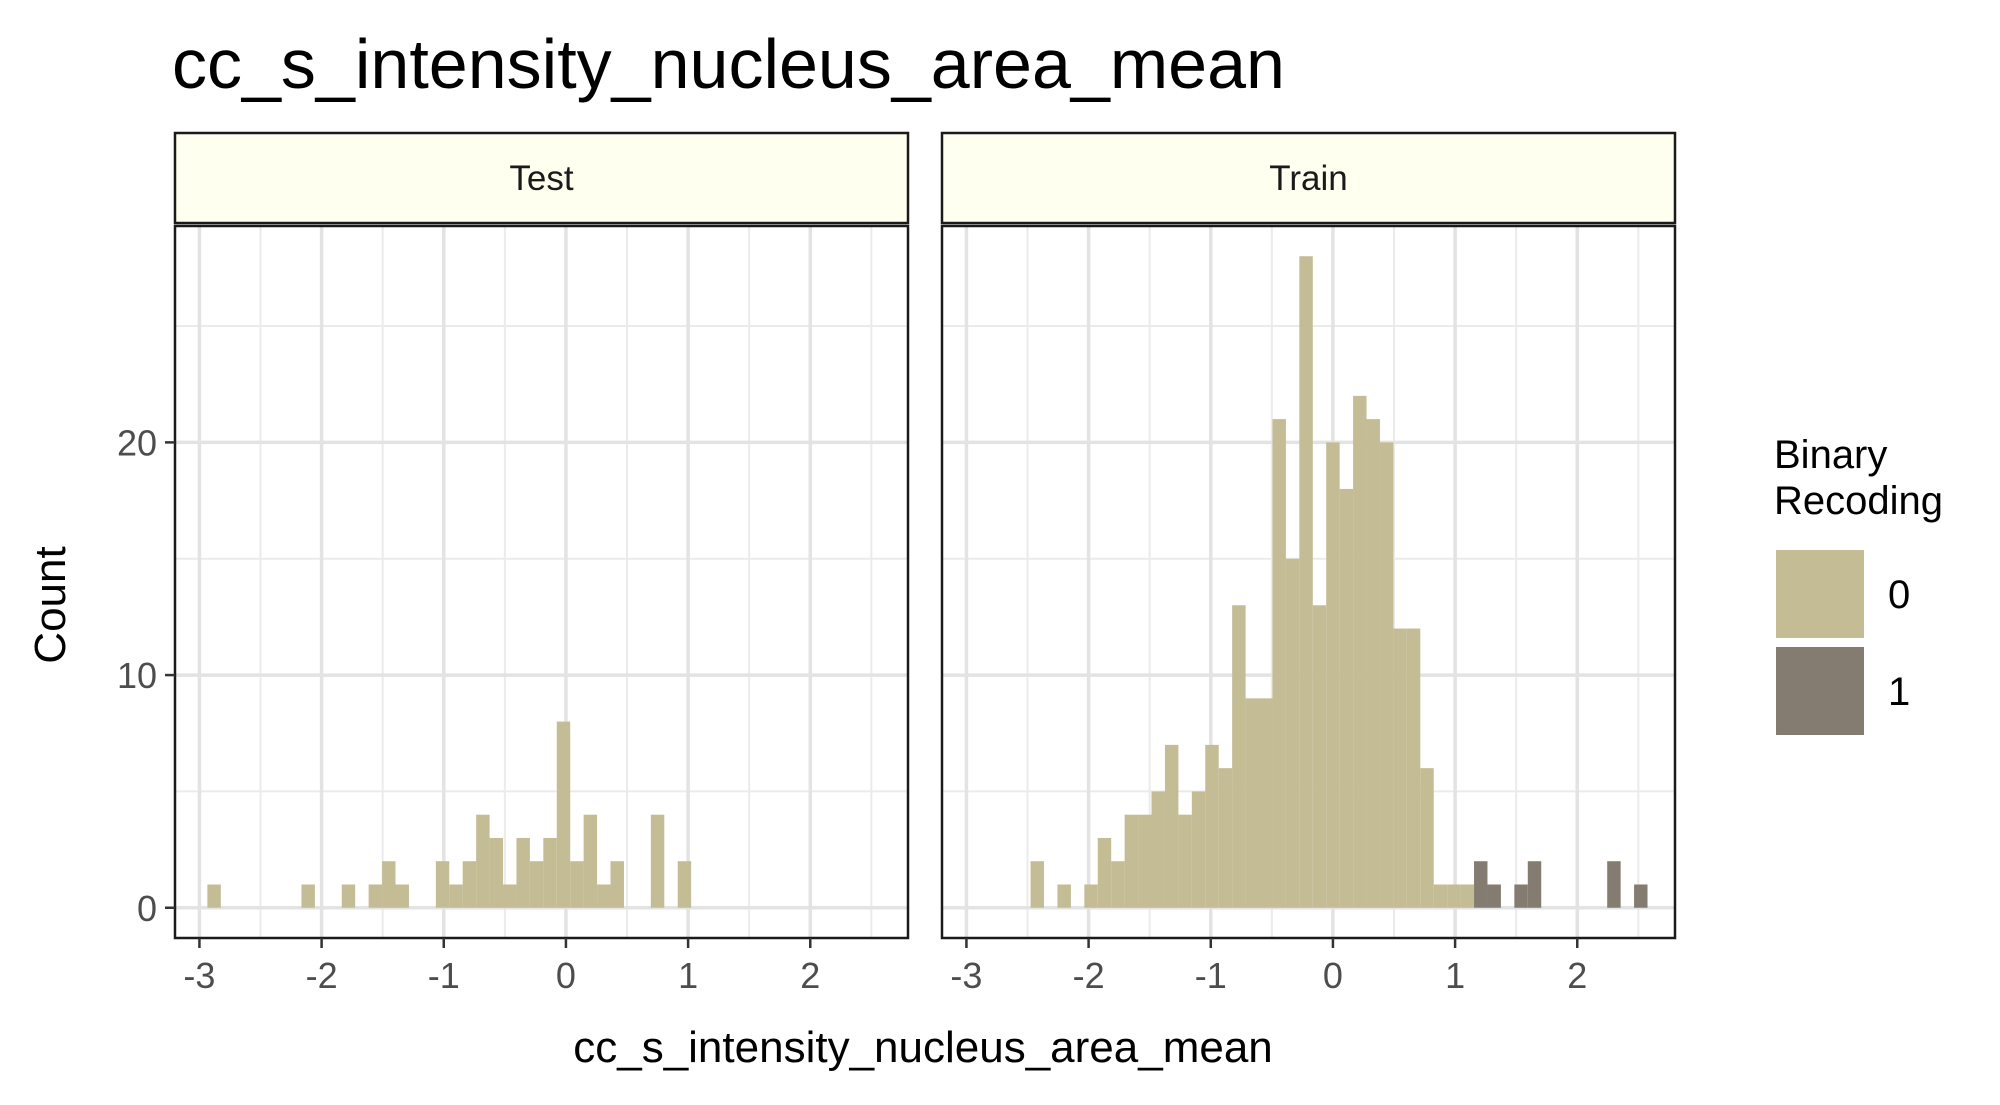 The height and width of the screenshot is (1105, 2000). I want to click on y-tick-label: 20, so click(137, 442).